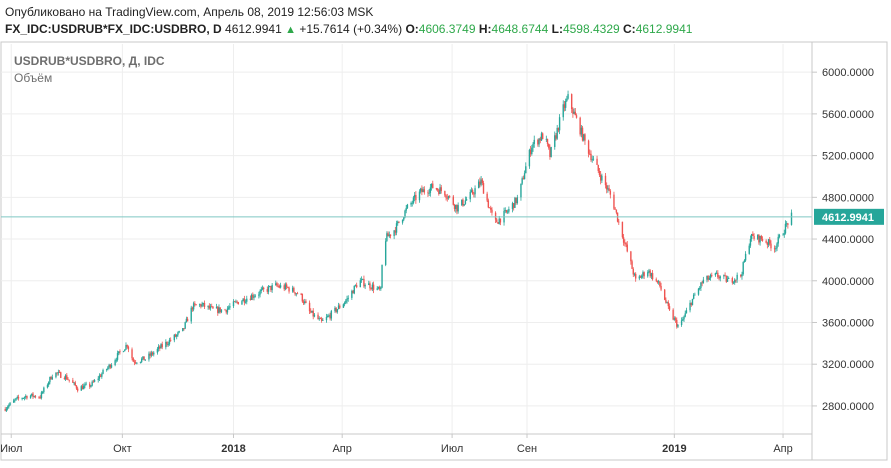 This screenshot has height=468, width=891. I want to click on time-tick-label: 2018, so click(233, 449).